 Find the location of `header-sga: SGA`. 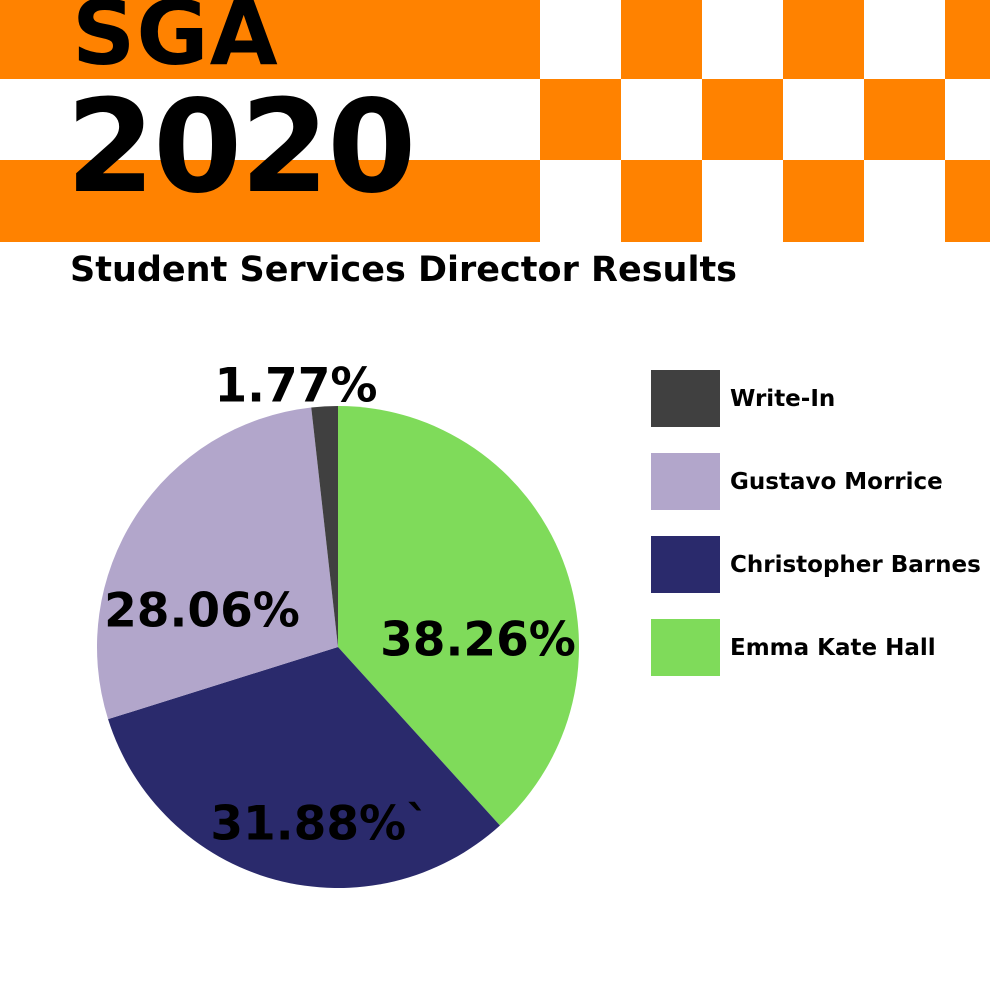

header-sga: SGA is located at coordinates (175, 42).